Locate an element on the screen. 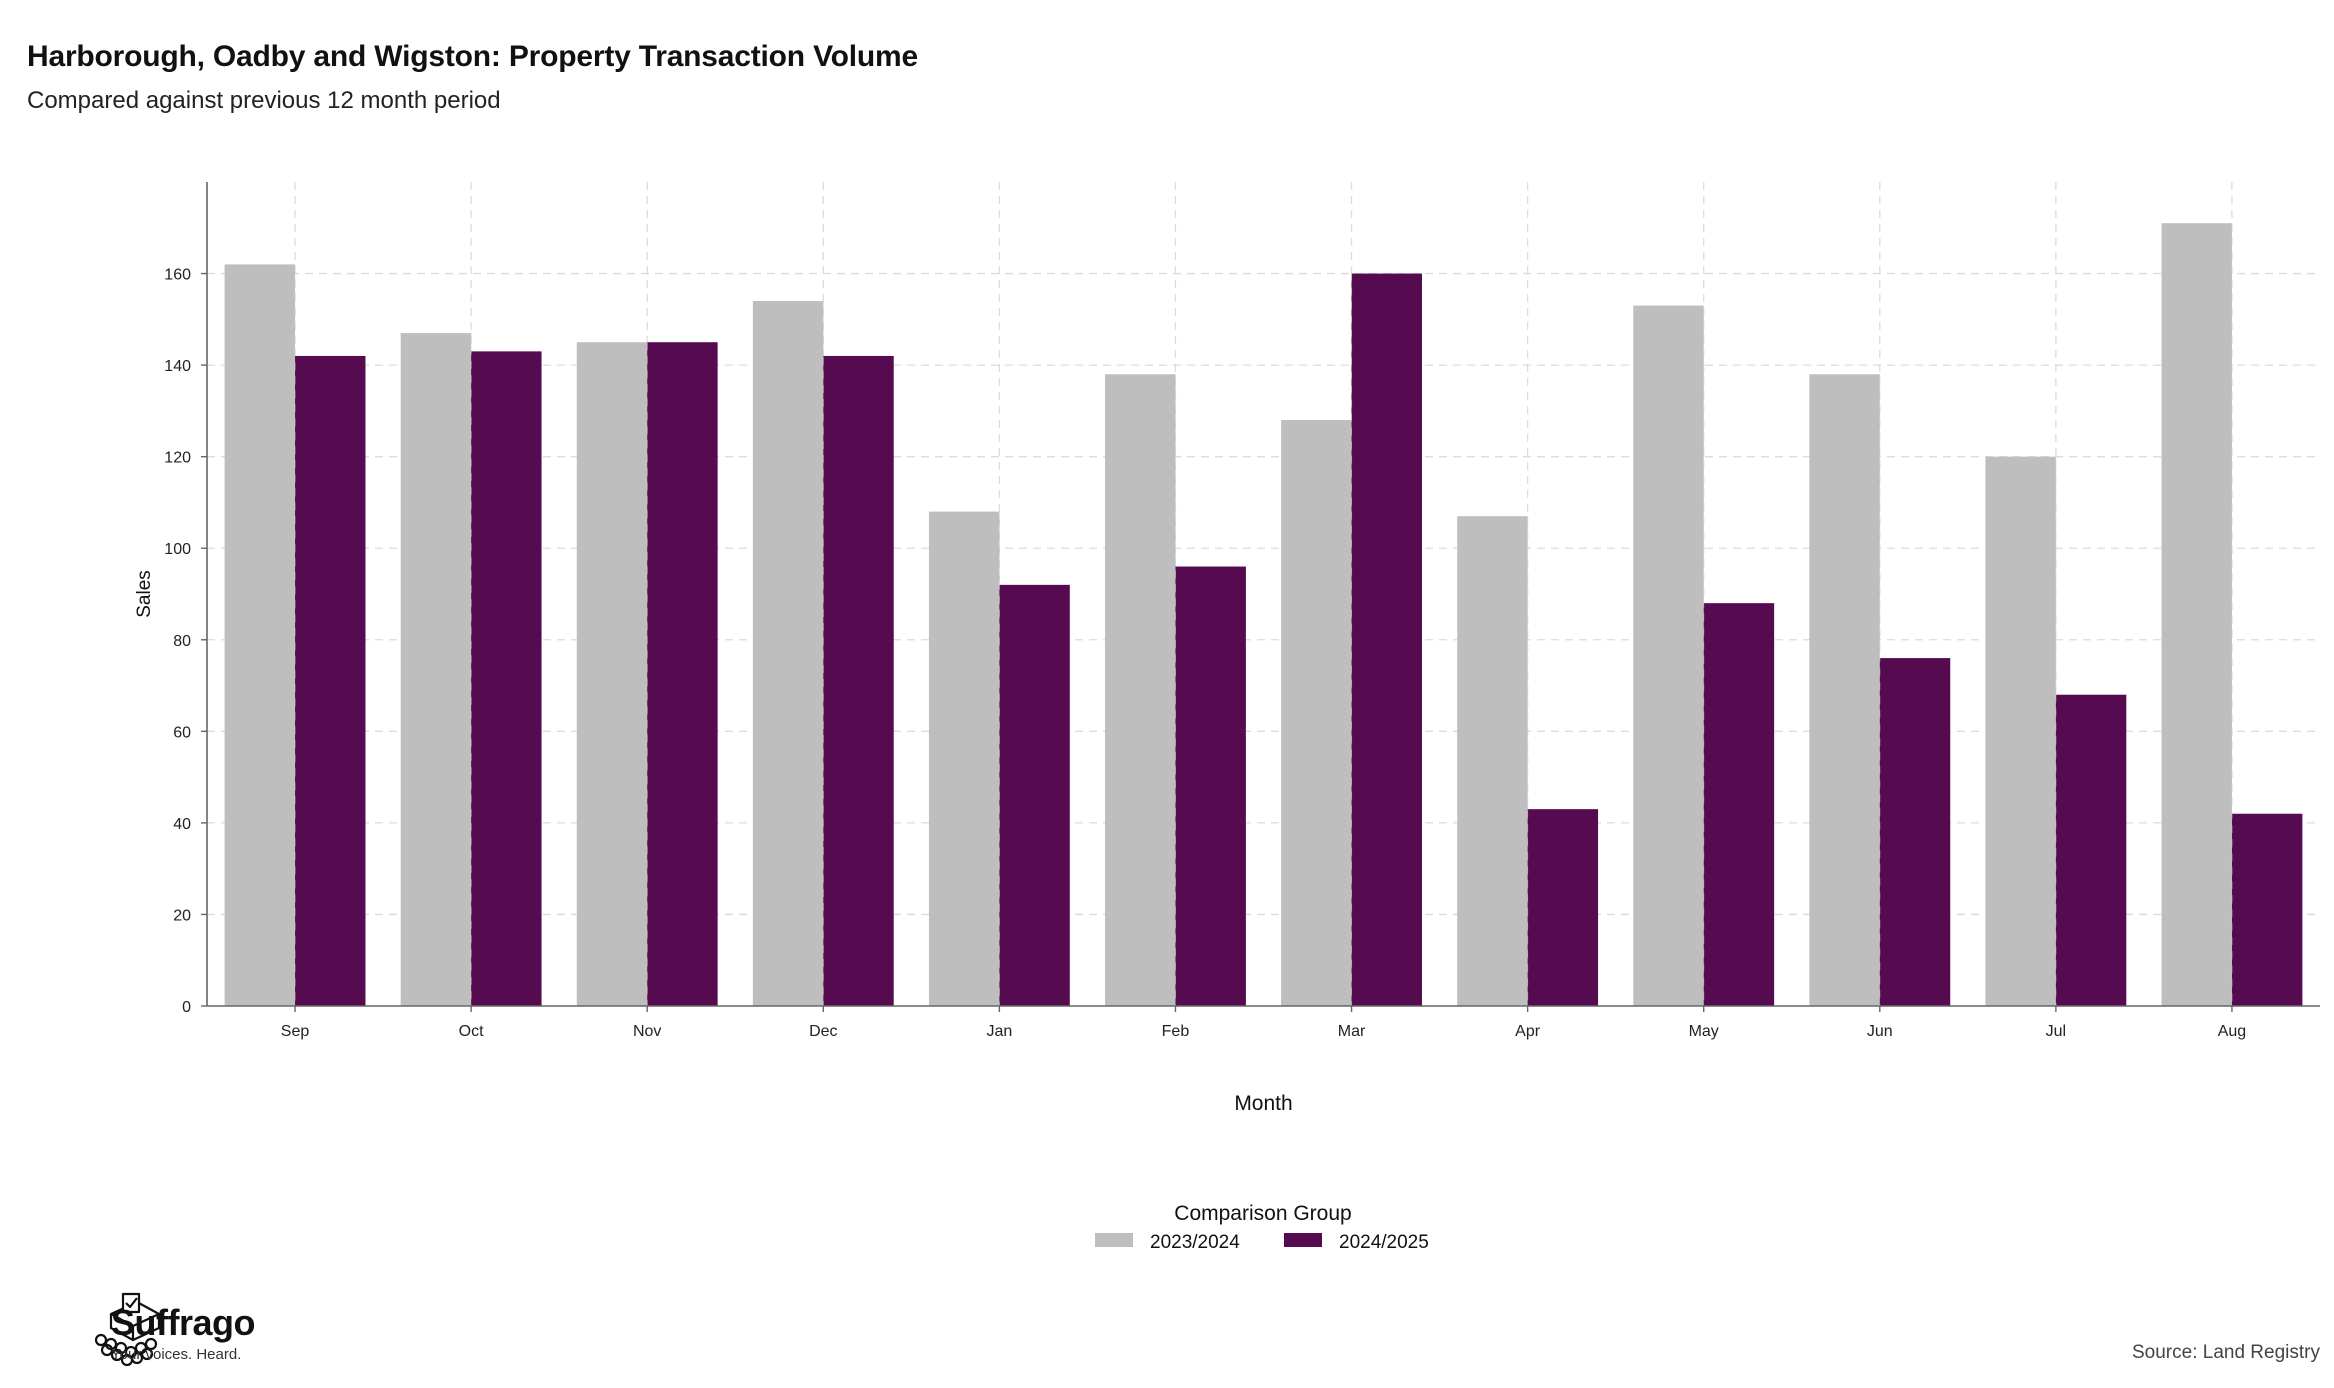 The image size is (2334, 1388). legend: Comparison Group 2023/2024 2024/2025 is located at coordinates (1262, 1227).